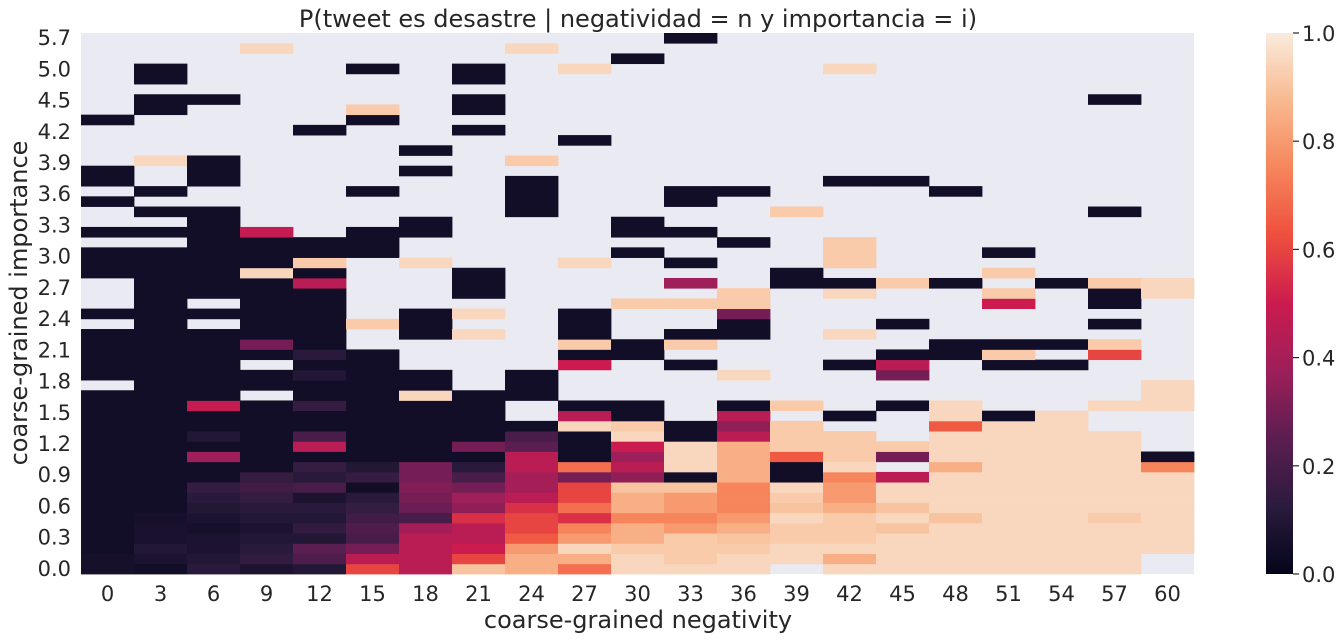  What do you see at coordinates (54, 194) in the screenshot?
I see `y-tick-label: 3.6` at bounding box center [54, 194].